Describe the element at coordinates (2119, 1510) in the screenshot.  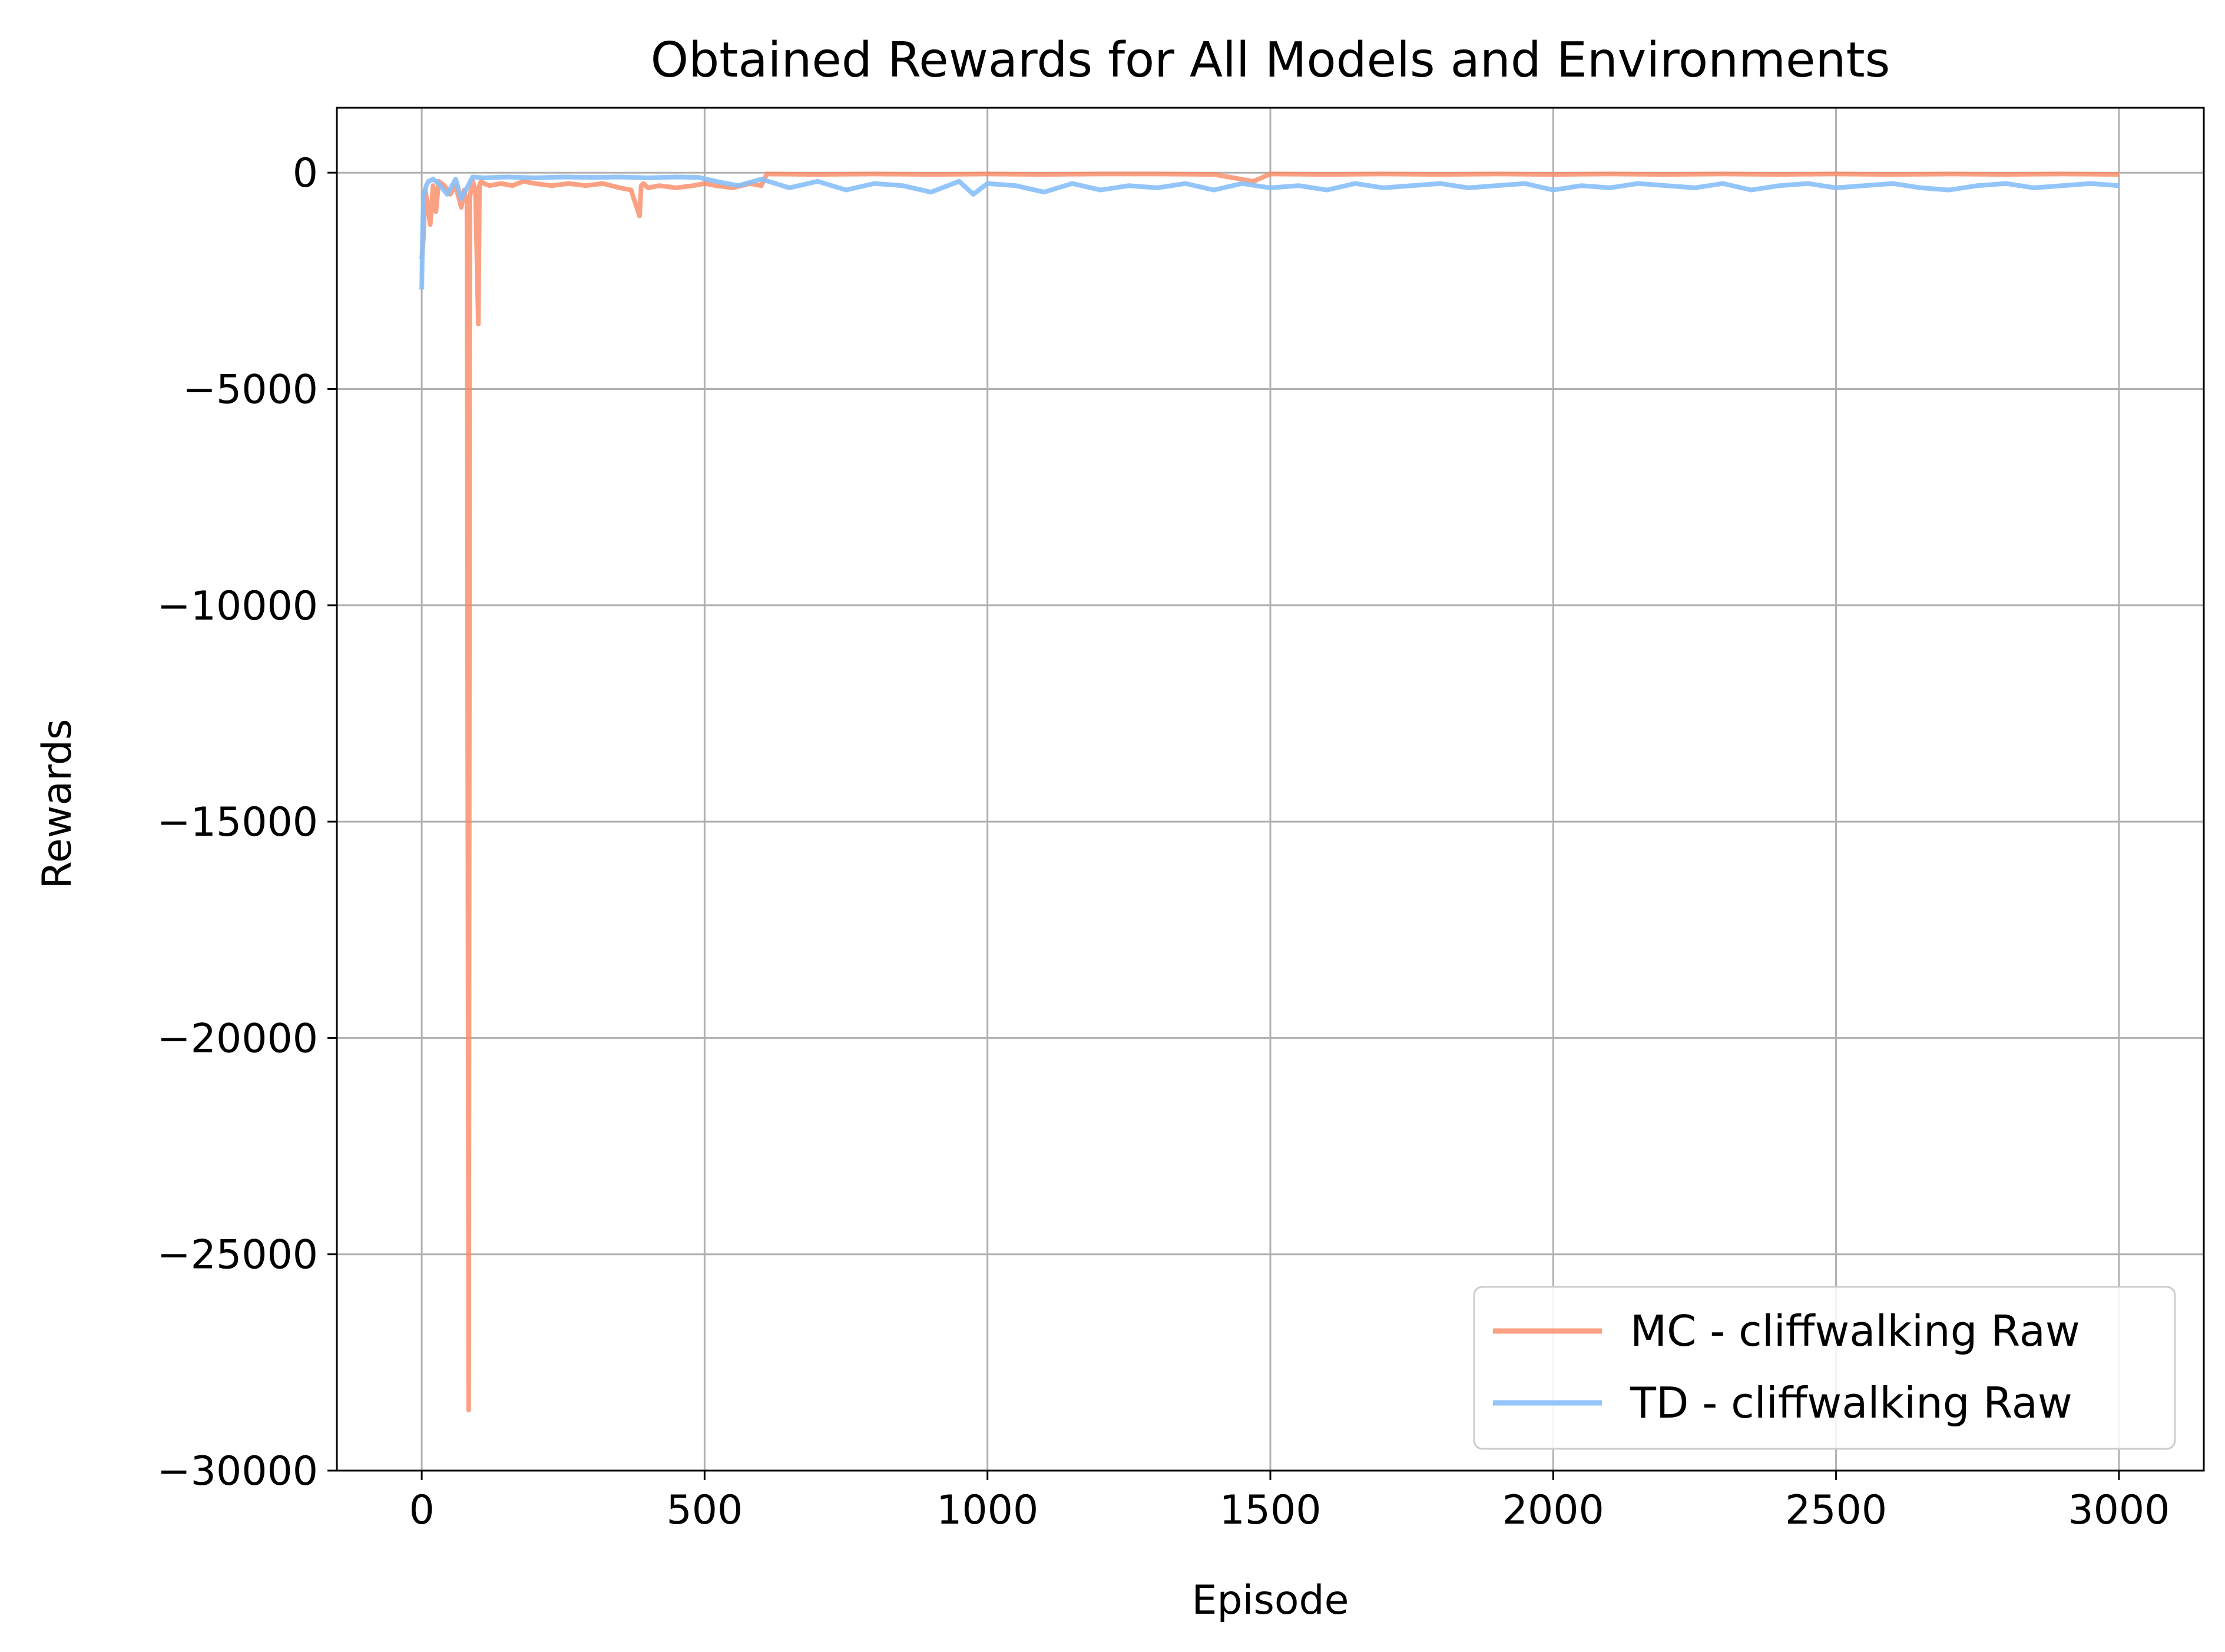
I see `x-tick-label: 3000` at that location.